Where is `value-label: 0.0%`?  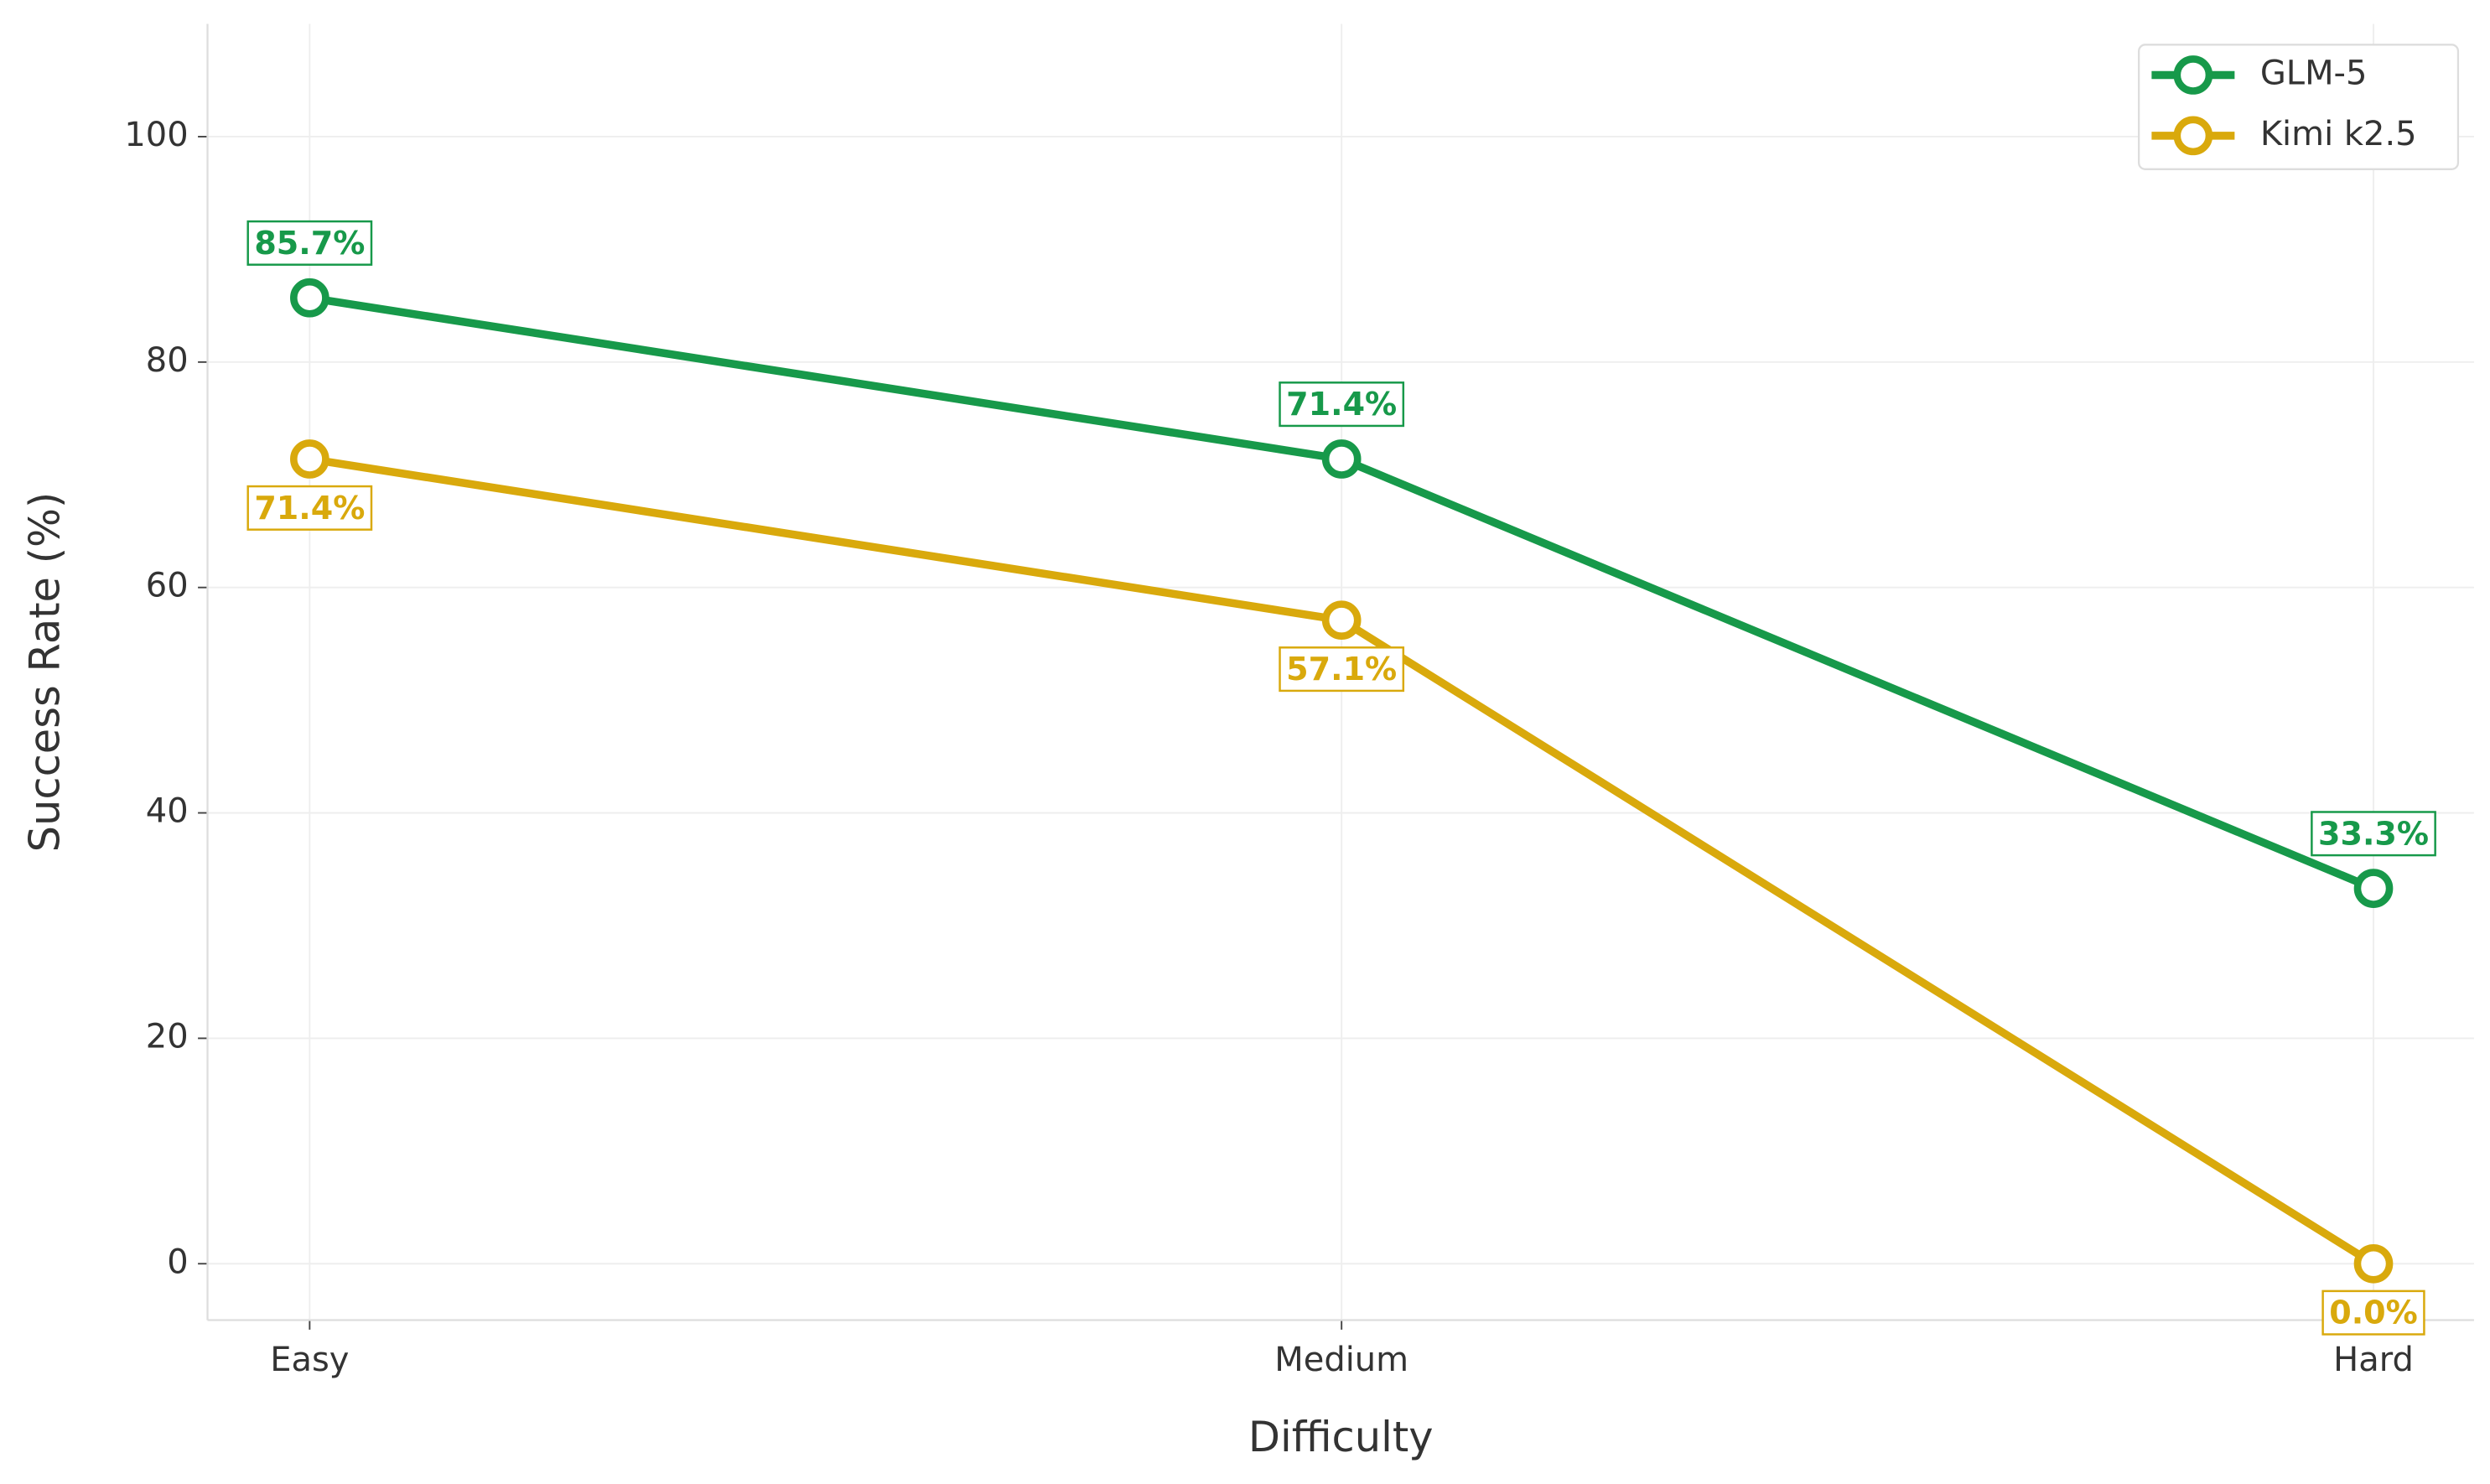
value-label: 0.0% is located at coordinates (2373, 1312).